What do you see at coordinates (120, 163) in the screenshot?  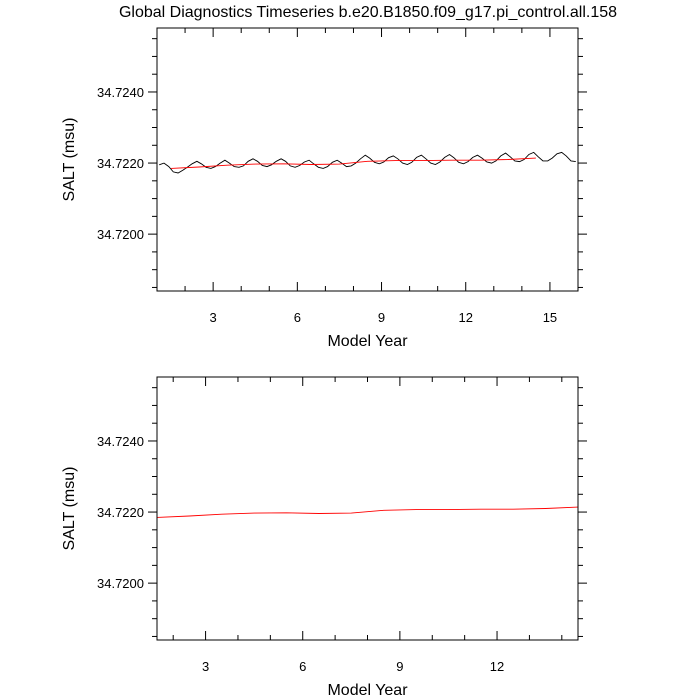 I see `top-y-tick-label: 34.7220` at bounding box center [120, 163].